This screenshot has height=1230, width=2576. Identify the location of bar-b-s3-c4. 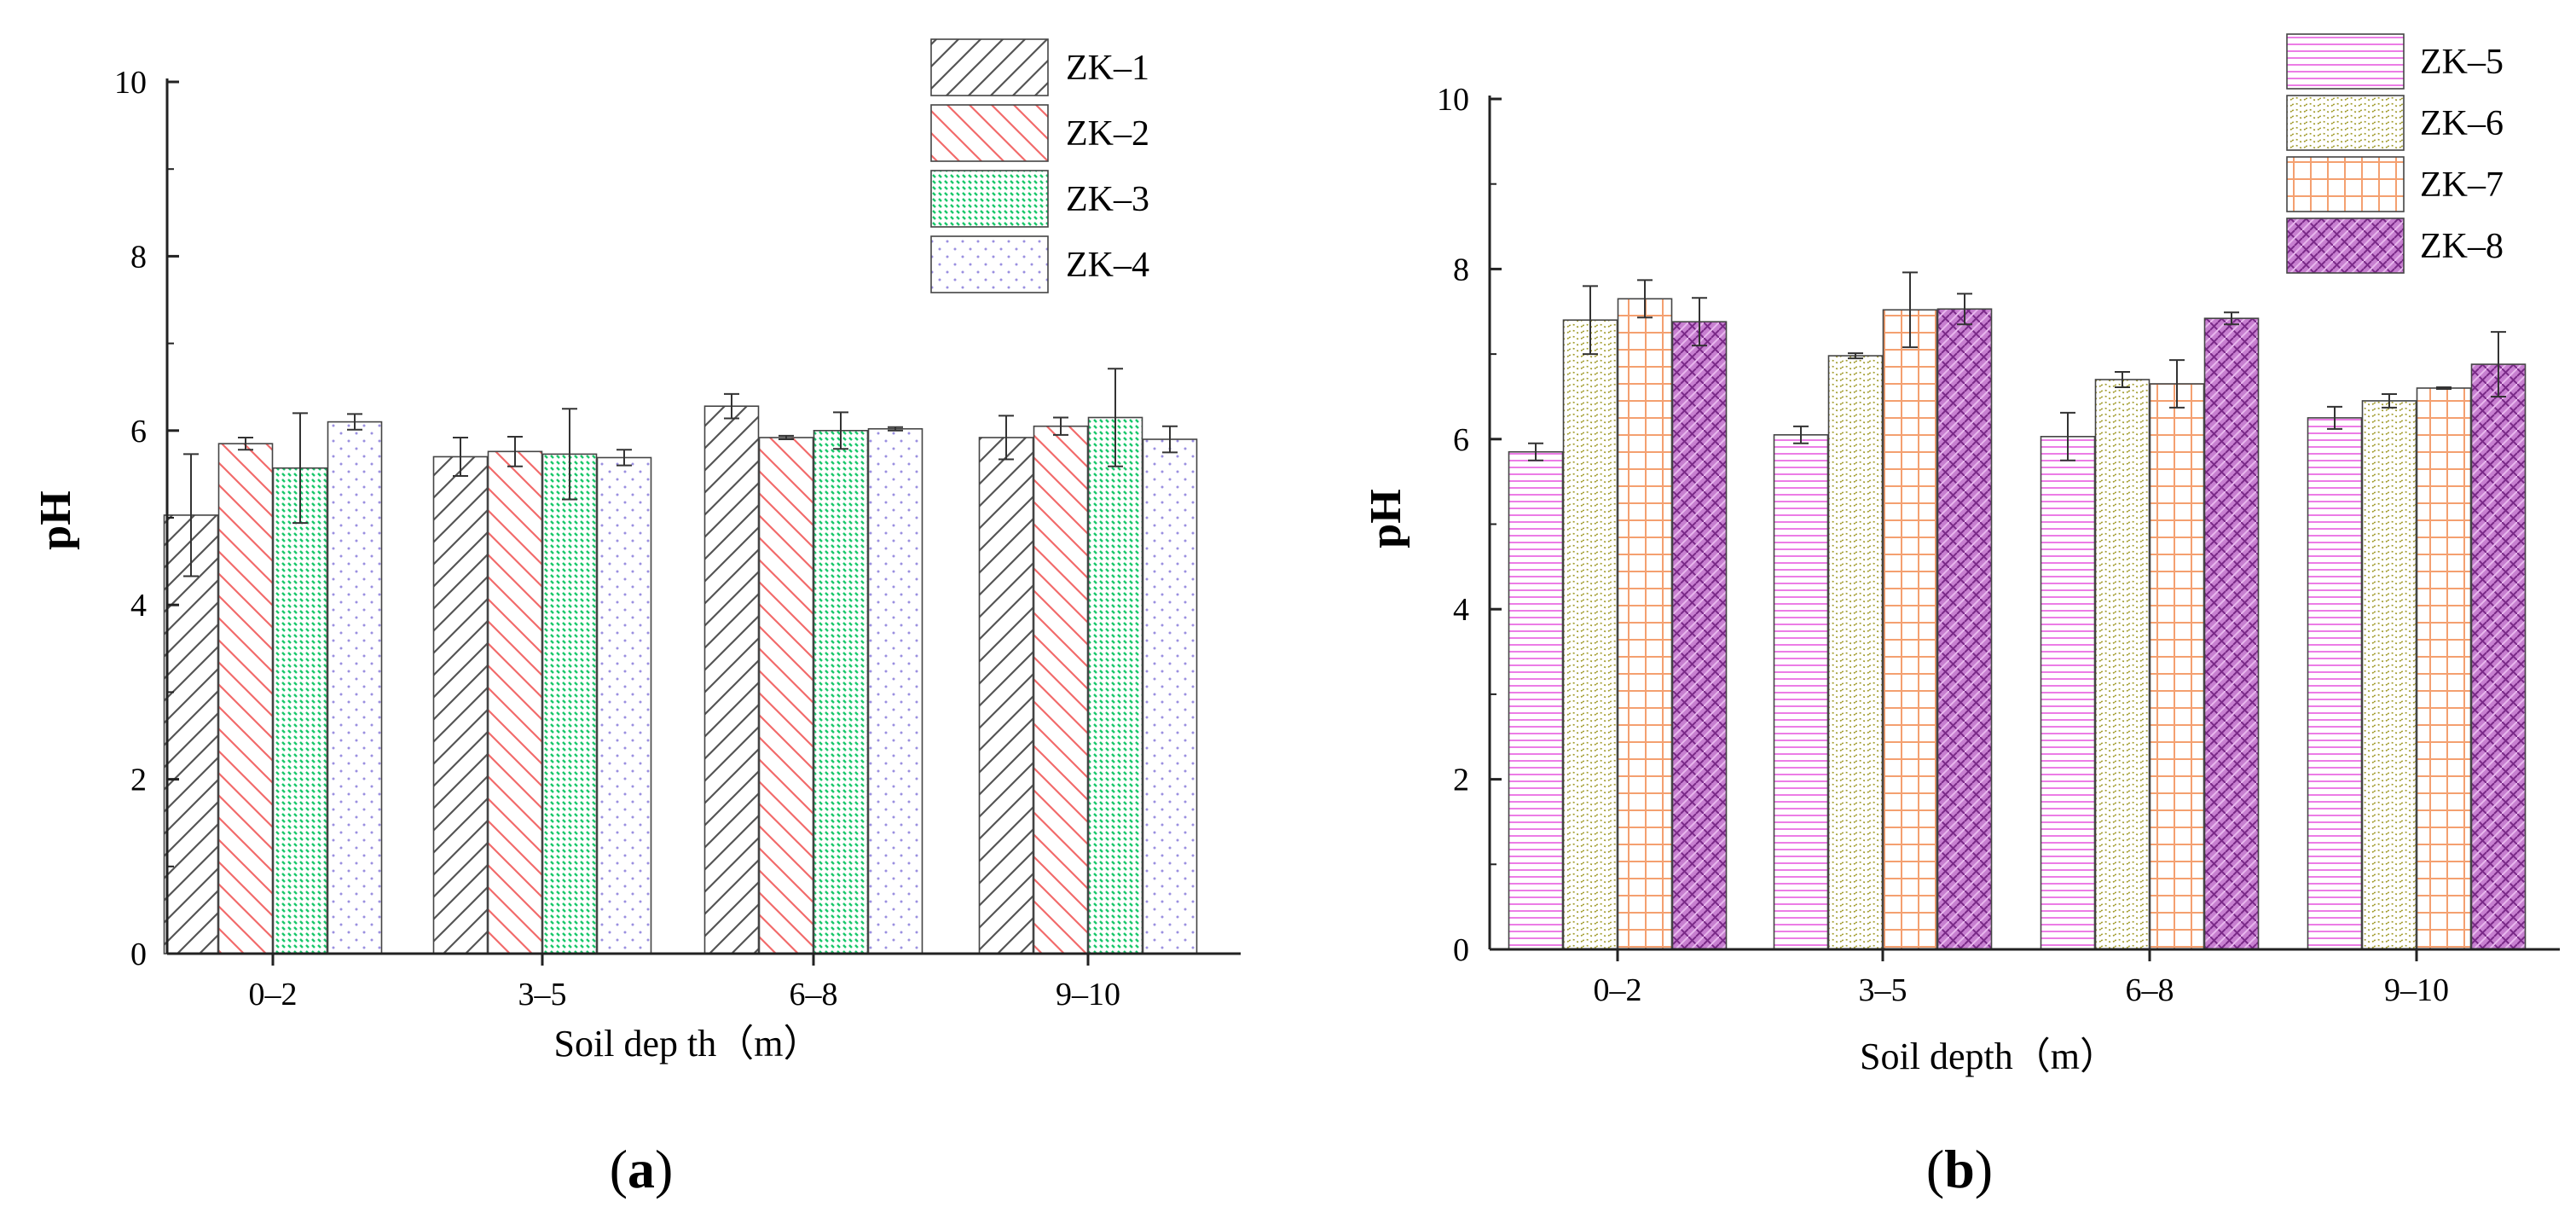
(2444, 668).